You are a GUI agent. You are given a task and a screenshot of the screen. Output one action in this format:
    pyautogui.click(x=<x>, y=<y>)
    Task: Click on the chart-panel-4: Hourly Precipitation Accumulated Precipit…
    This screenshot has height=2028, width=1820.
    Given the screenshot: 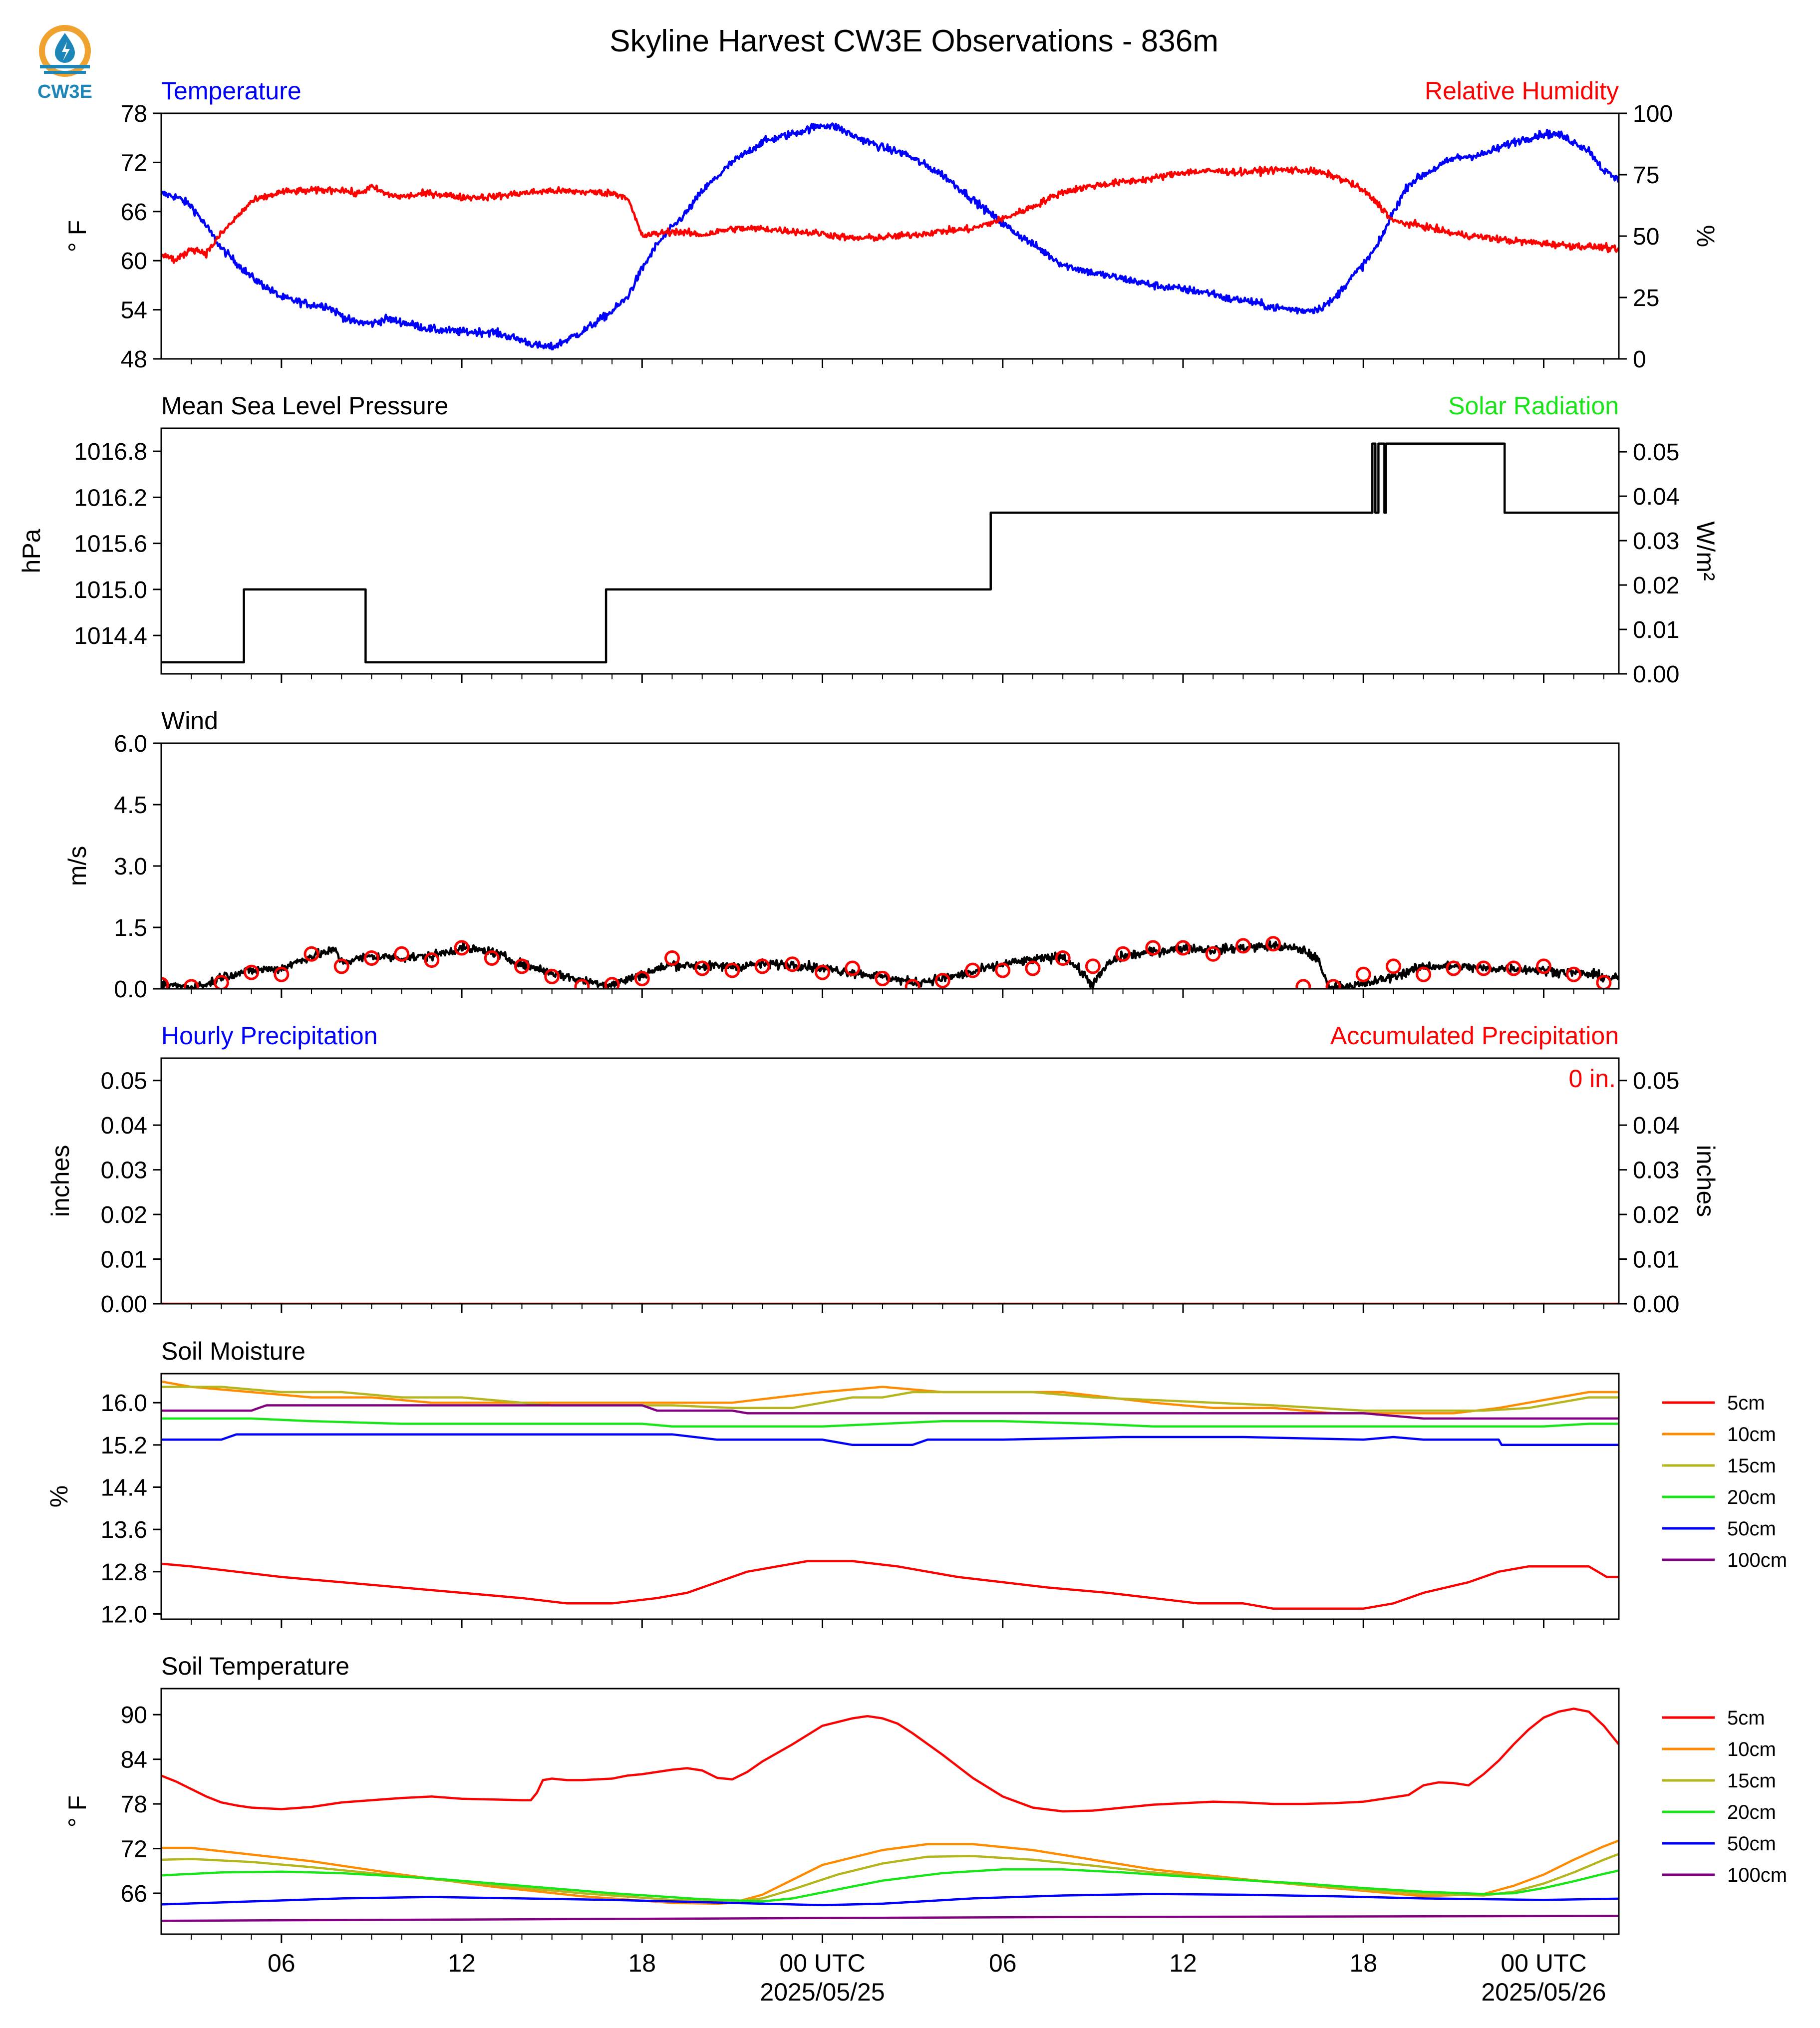 What is the action you would take?
    pyautogui.click(x=883, y=1170)
    